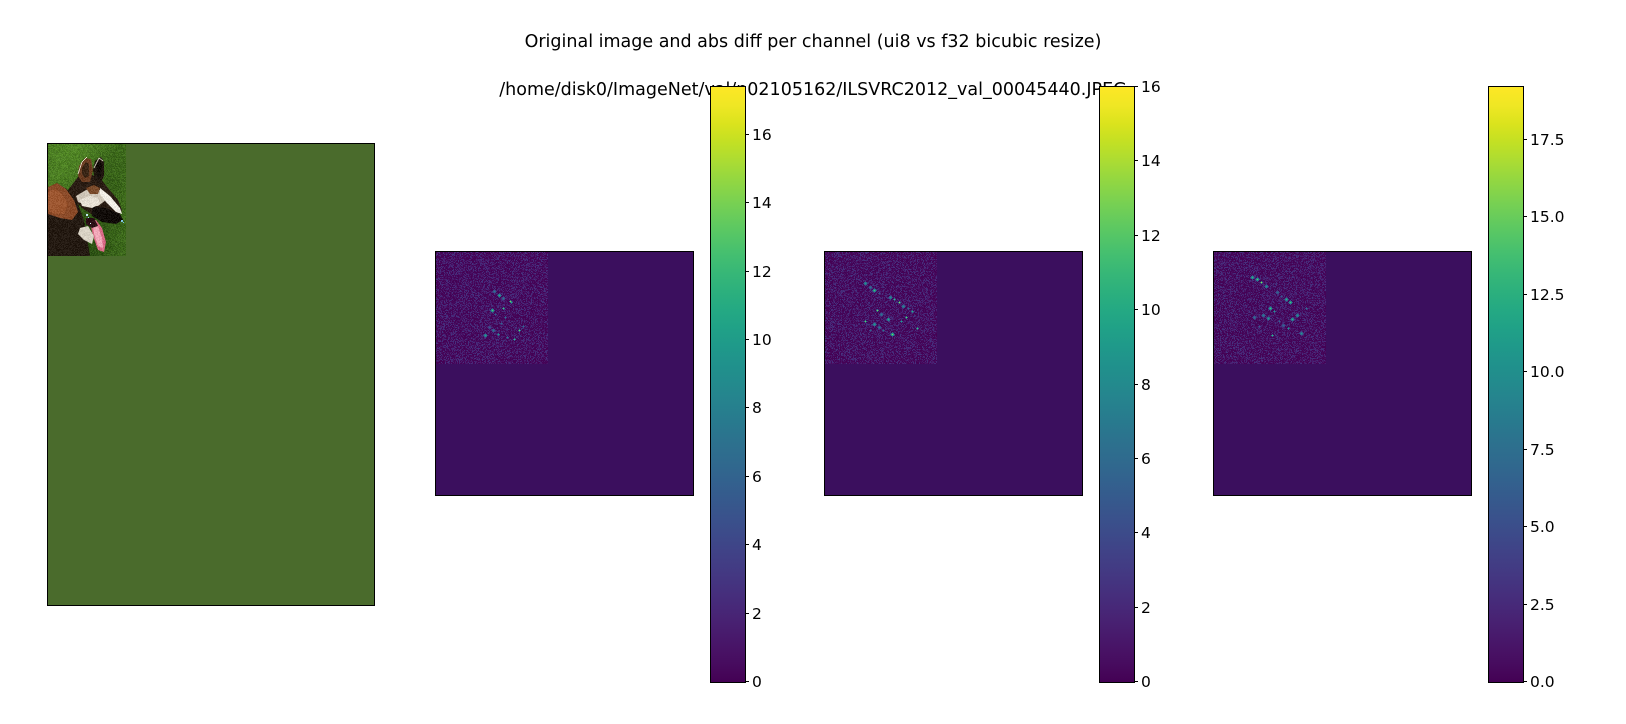 The width and height of the screenshot is (1626, 724). I want to click on original-image-axes: 020406080100010203040506070, so click(211, 374).